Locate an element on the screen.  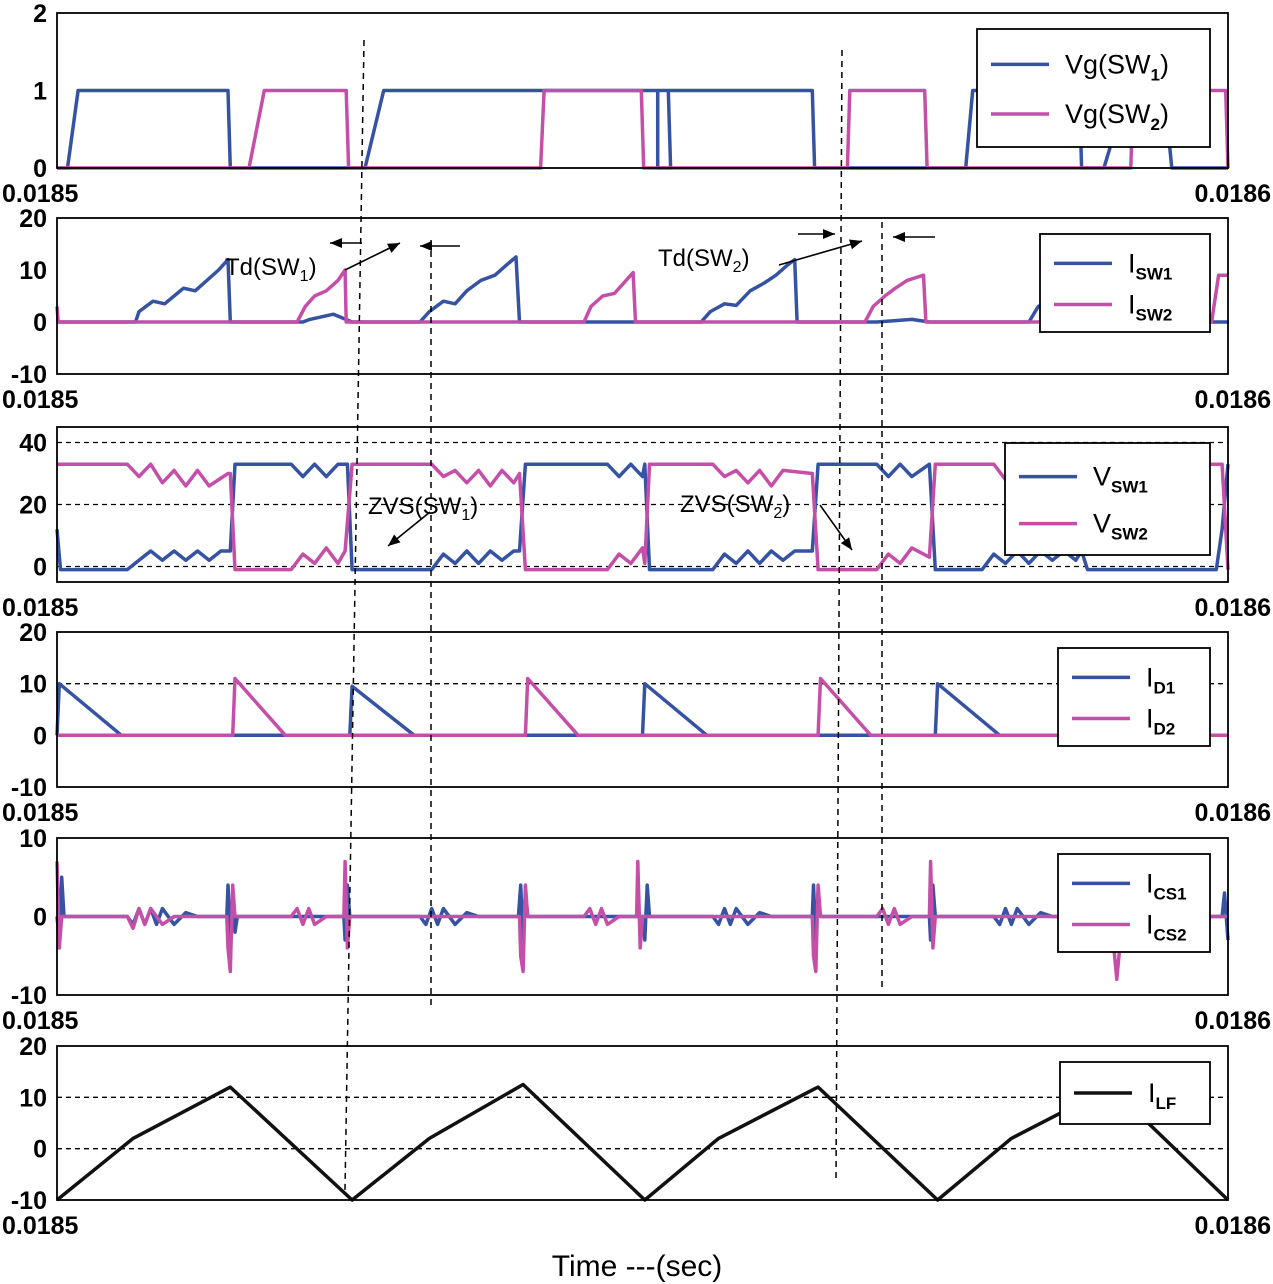
y-tick-label: 40 is located at coordinates (33, 444).